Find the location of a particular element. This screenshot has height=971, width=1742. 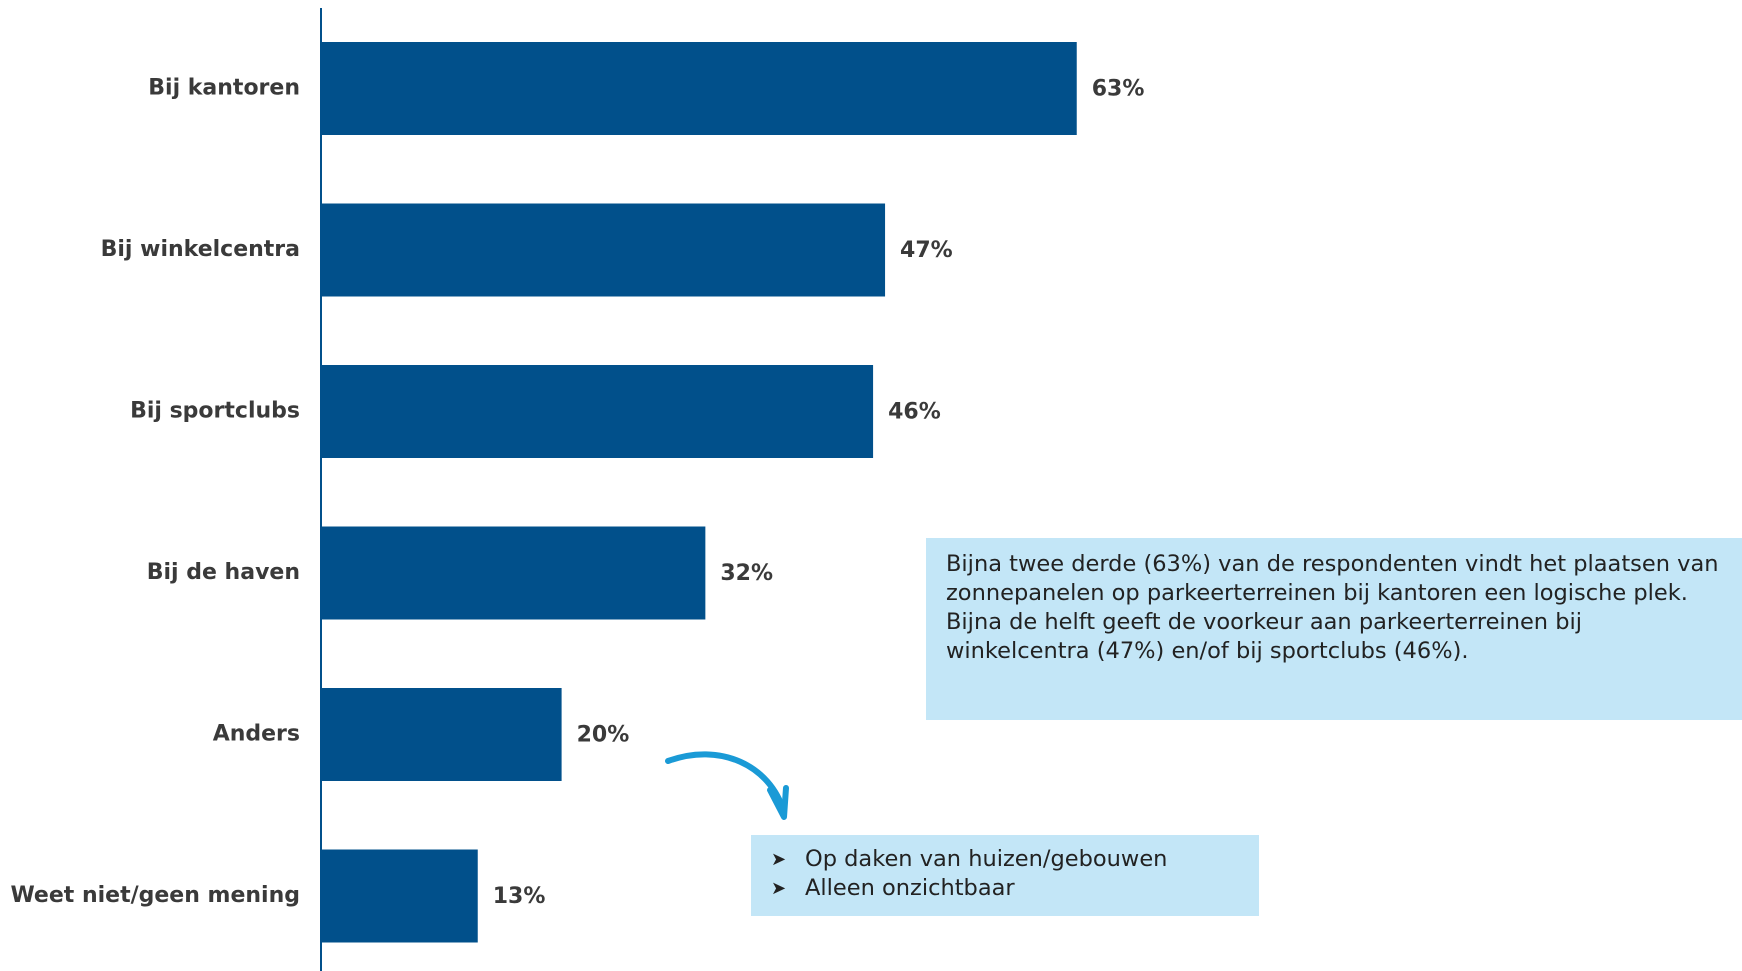

value-label: 63% is located at coordinates (1118, 89).